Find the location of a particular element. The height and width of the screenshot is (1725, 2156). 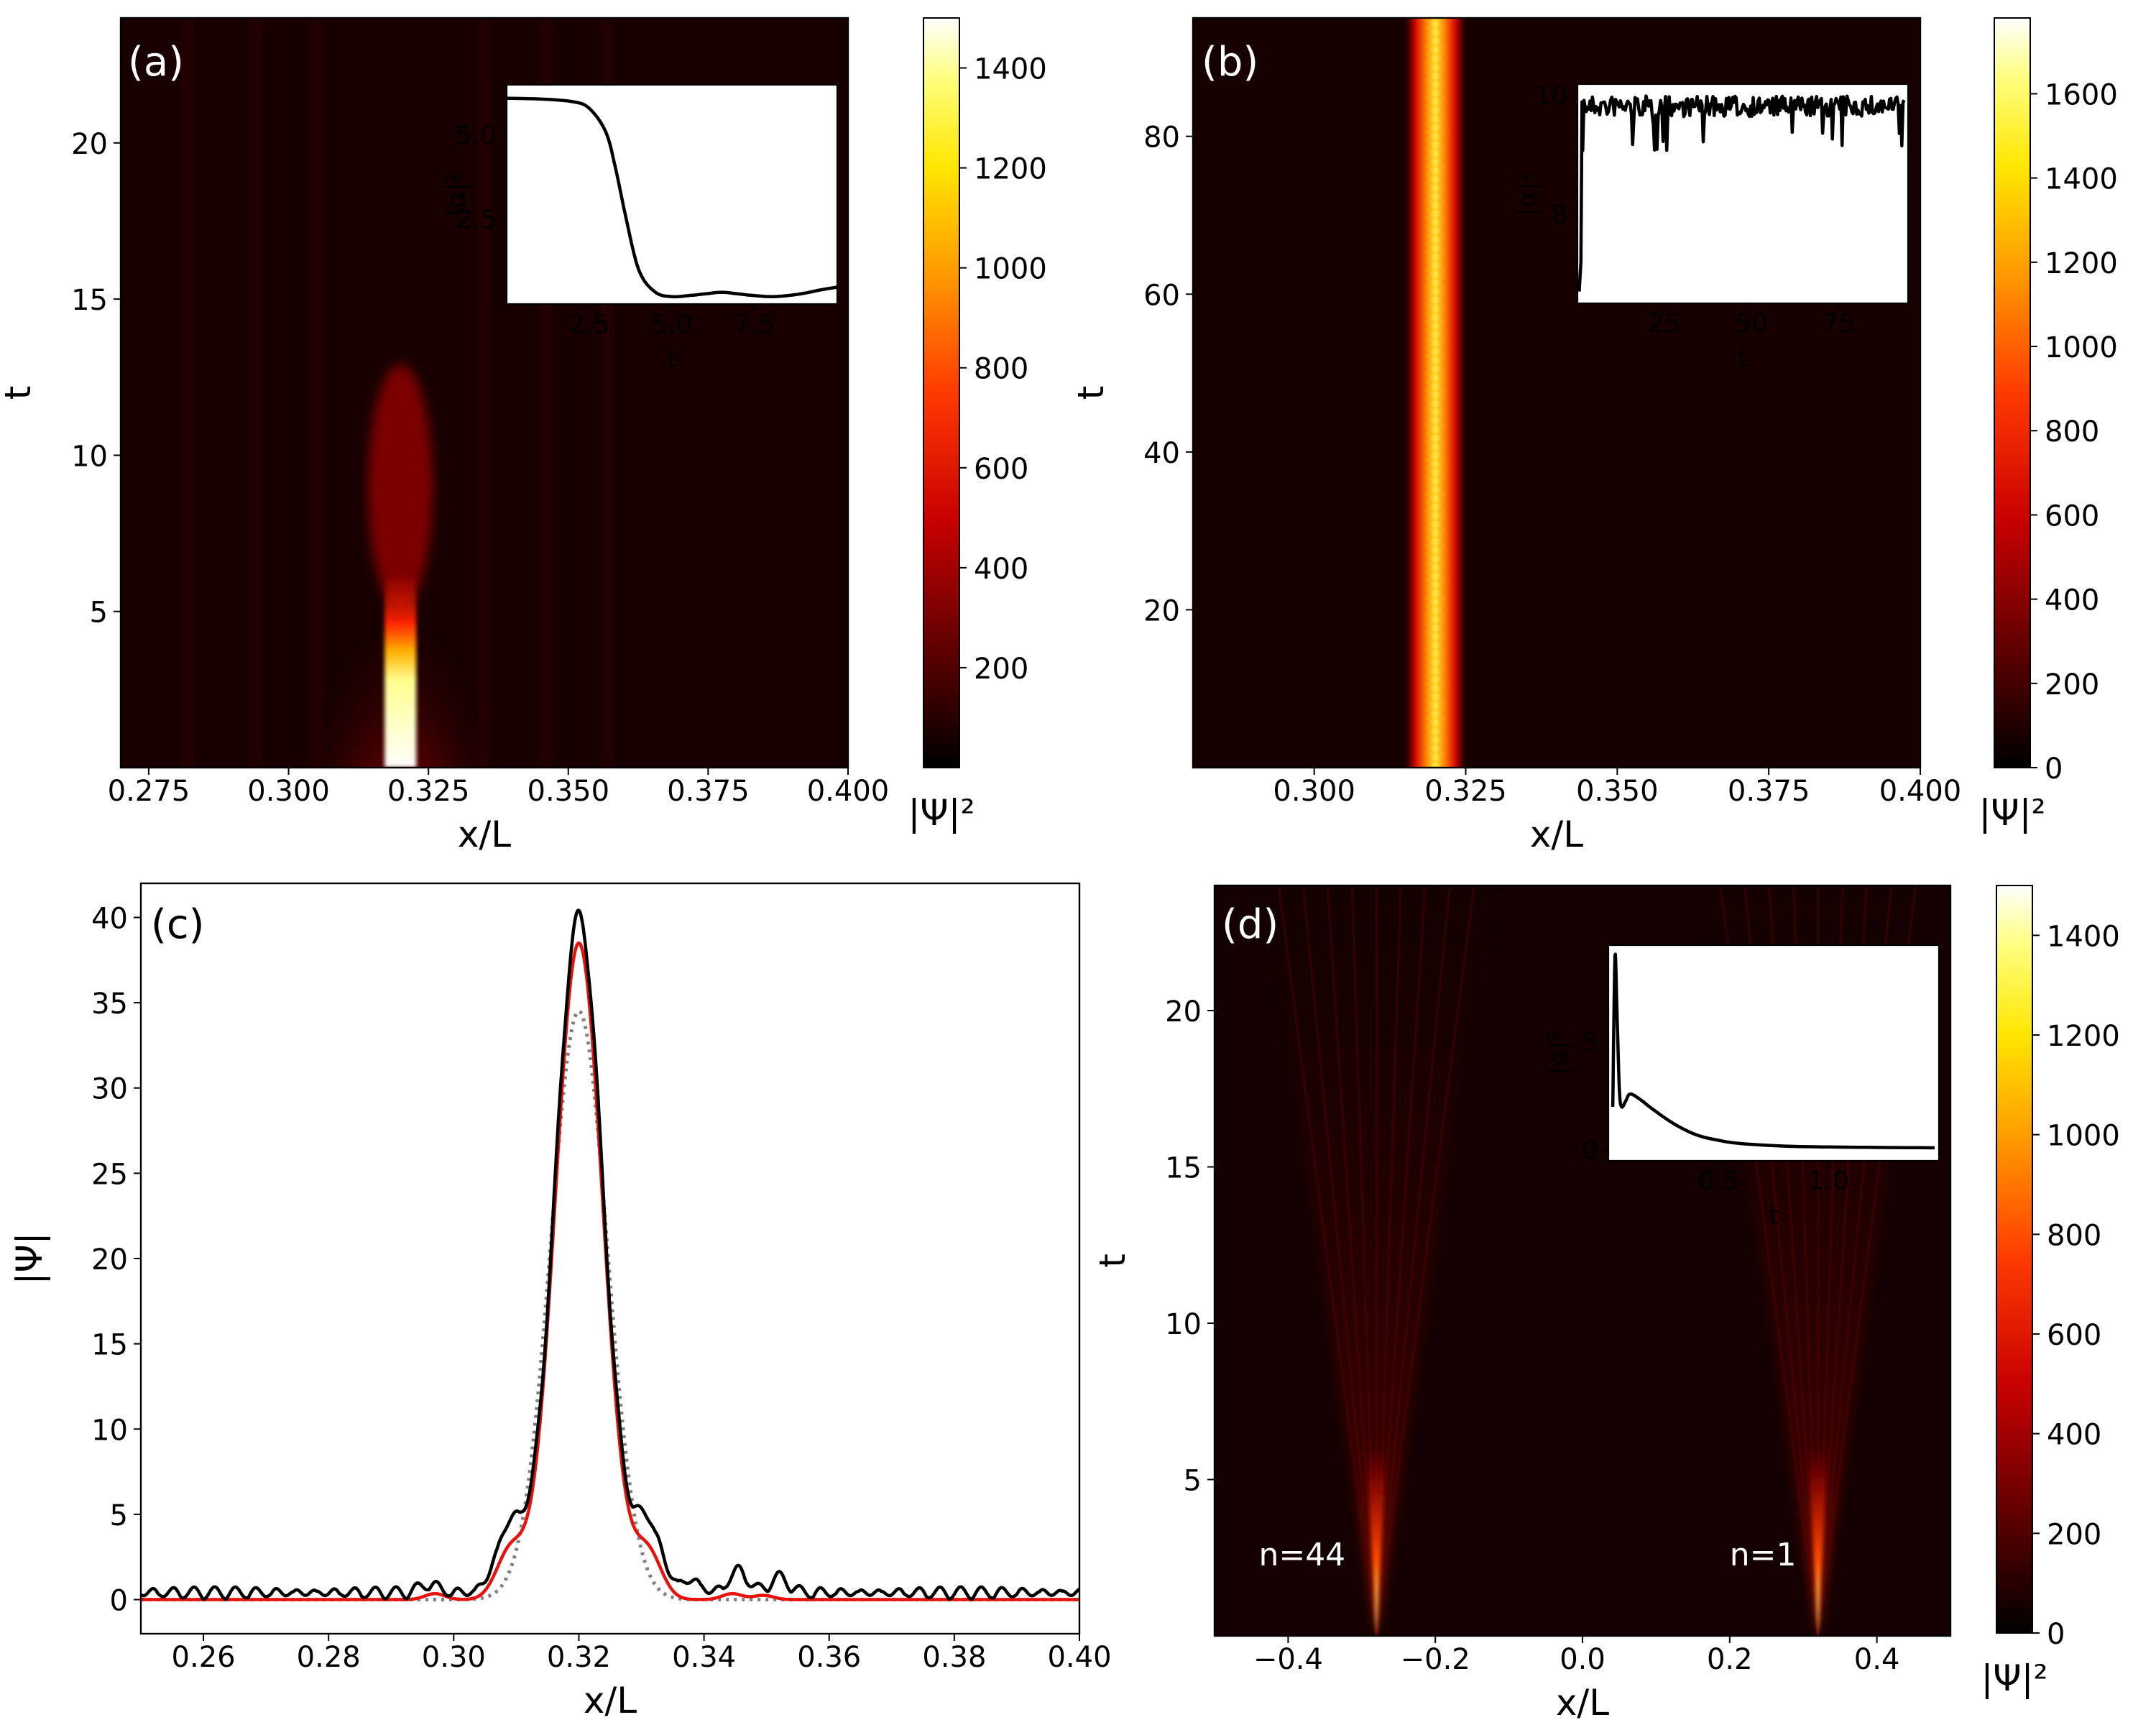

heatmap-fan is located at coordinates (1376, 1261).